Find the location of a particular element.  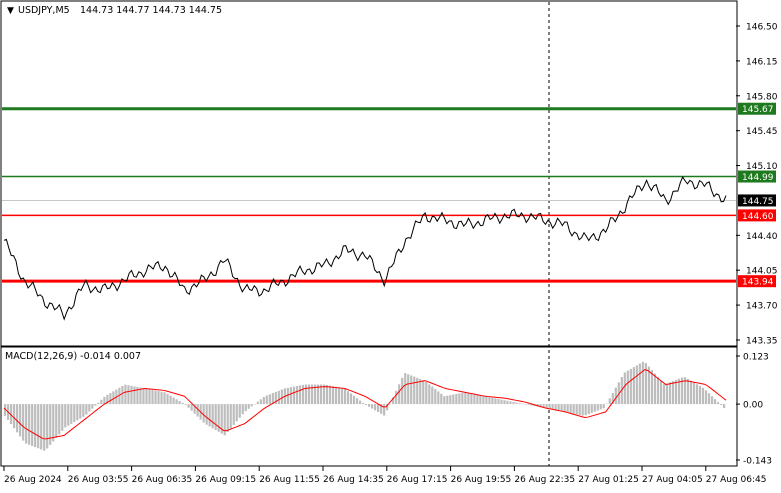

price-tick-label: 143.35 is located at coordinates (762, 342).